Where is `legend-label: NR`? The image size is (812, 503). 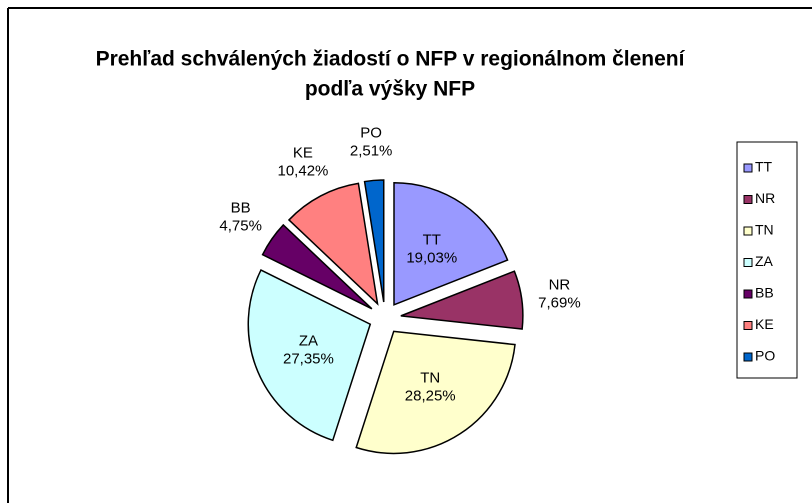
legend-label: NR is located at coordinates (765, 198).